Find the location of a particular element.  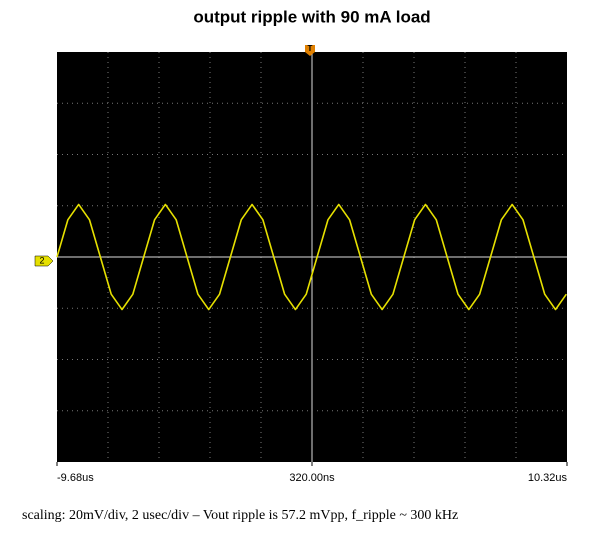

channel-marker is located at coordinates (44, 261).